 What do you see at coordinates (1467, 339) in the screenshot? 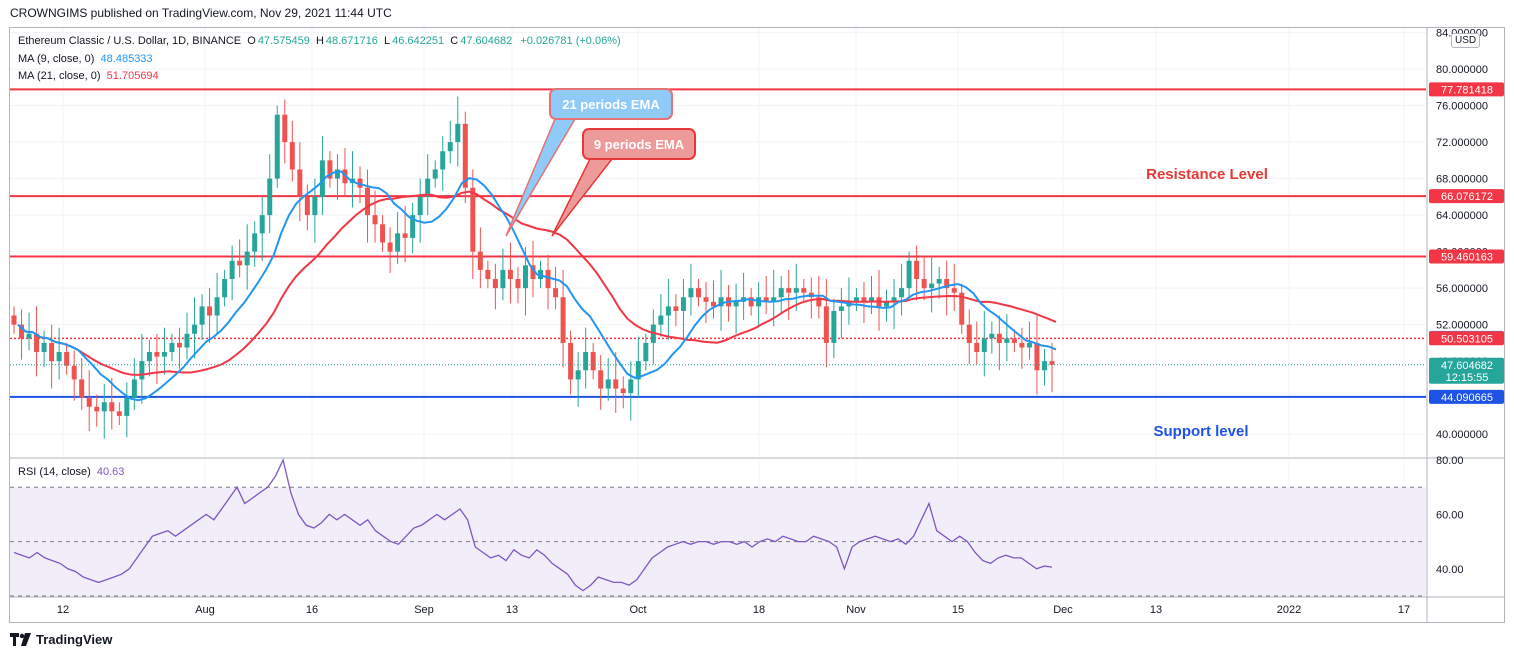
I see `price-label-text: 50.503105` at bounding box center [1467, 339].